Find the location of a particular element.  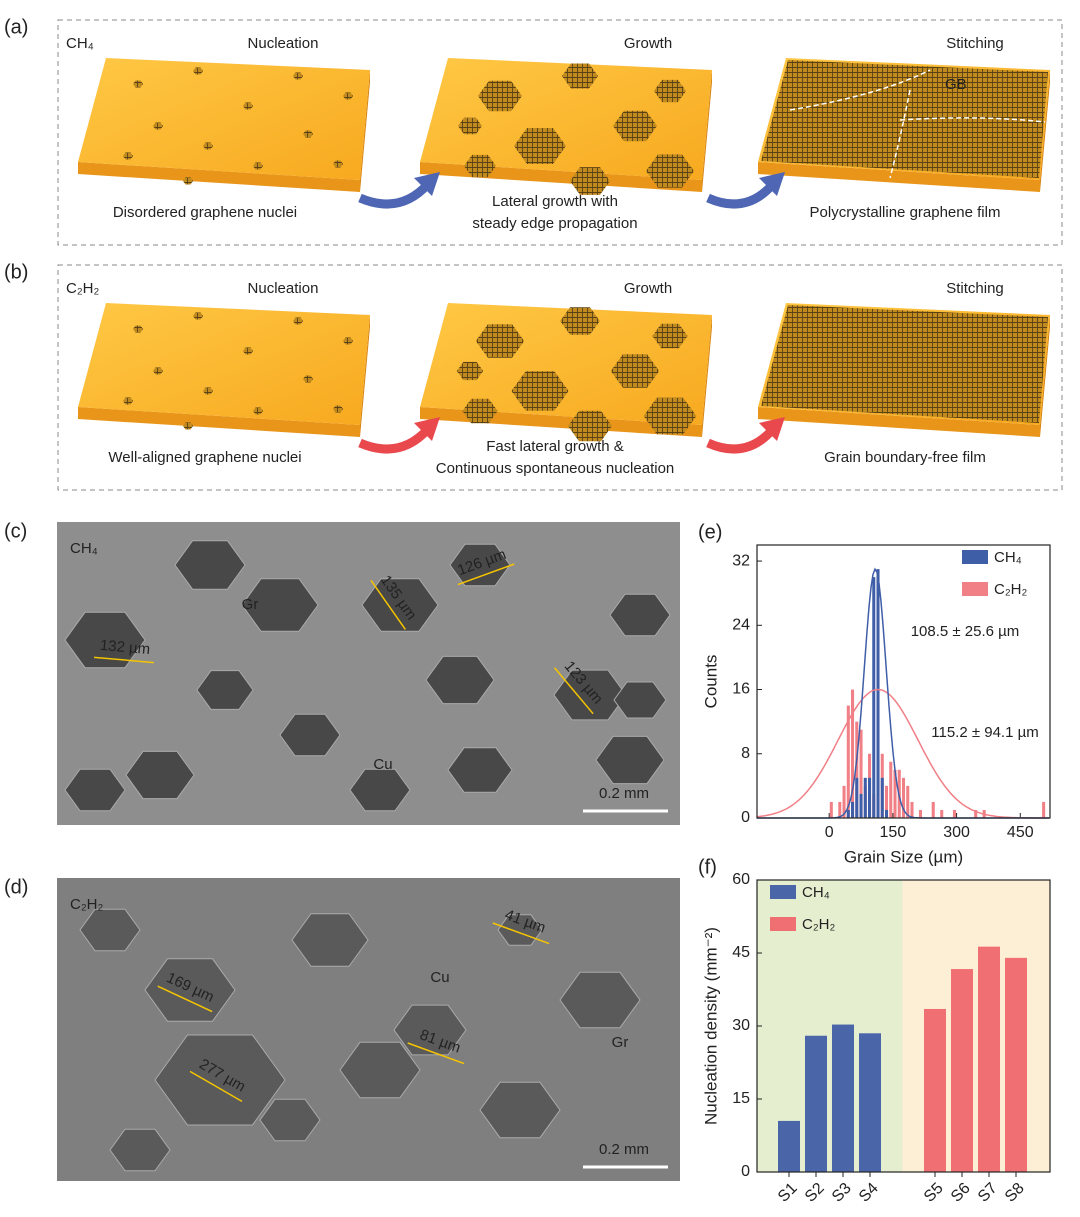

caption: Grain boundary-free film is located at coordinates (905, 457).